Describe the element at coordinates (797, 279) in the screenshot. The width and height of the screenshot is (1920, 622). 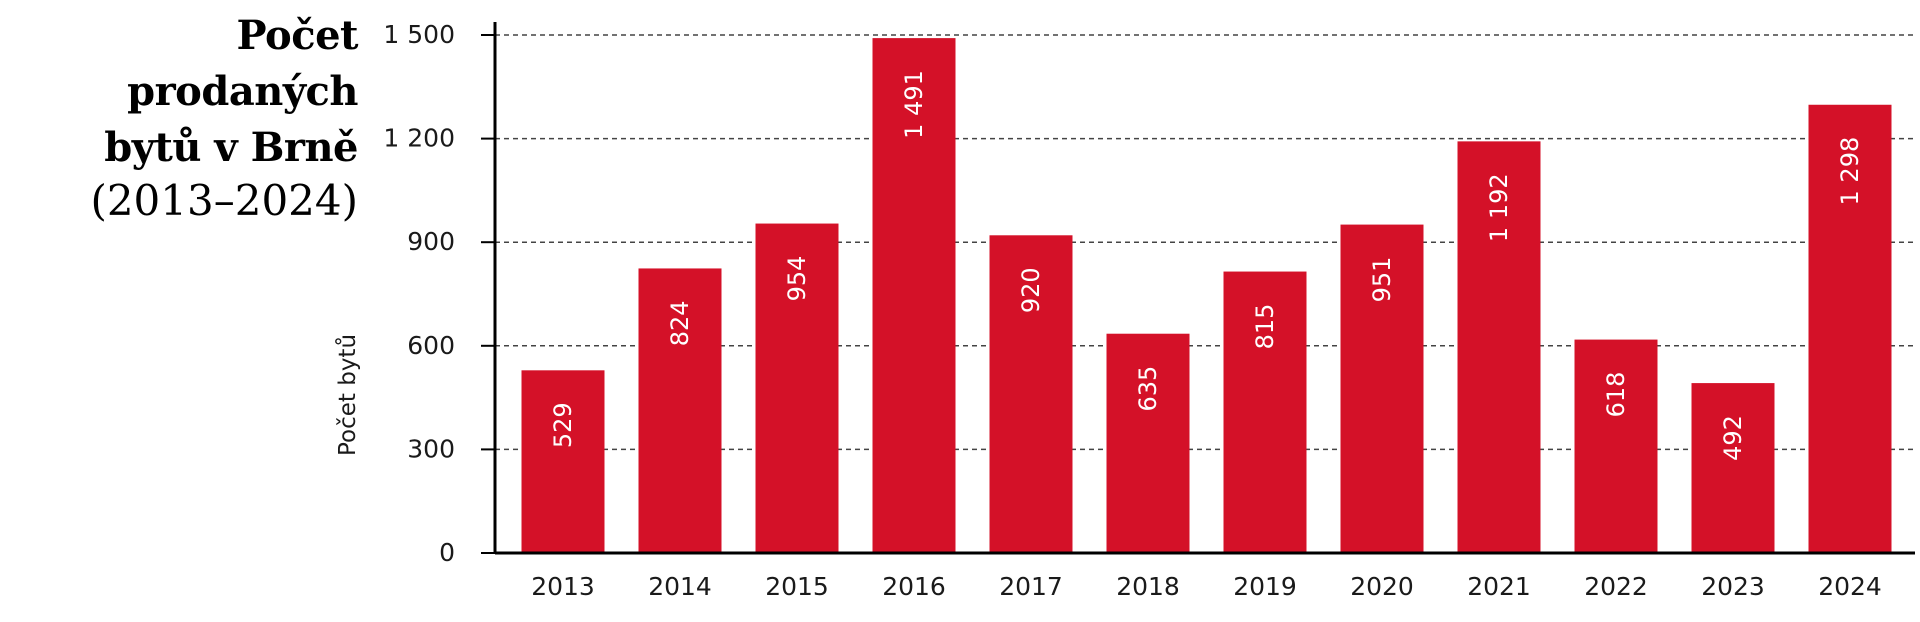
I see `bar-data-label-2015: 954` at that location.